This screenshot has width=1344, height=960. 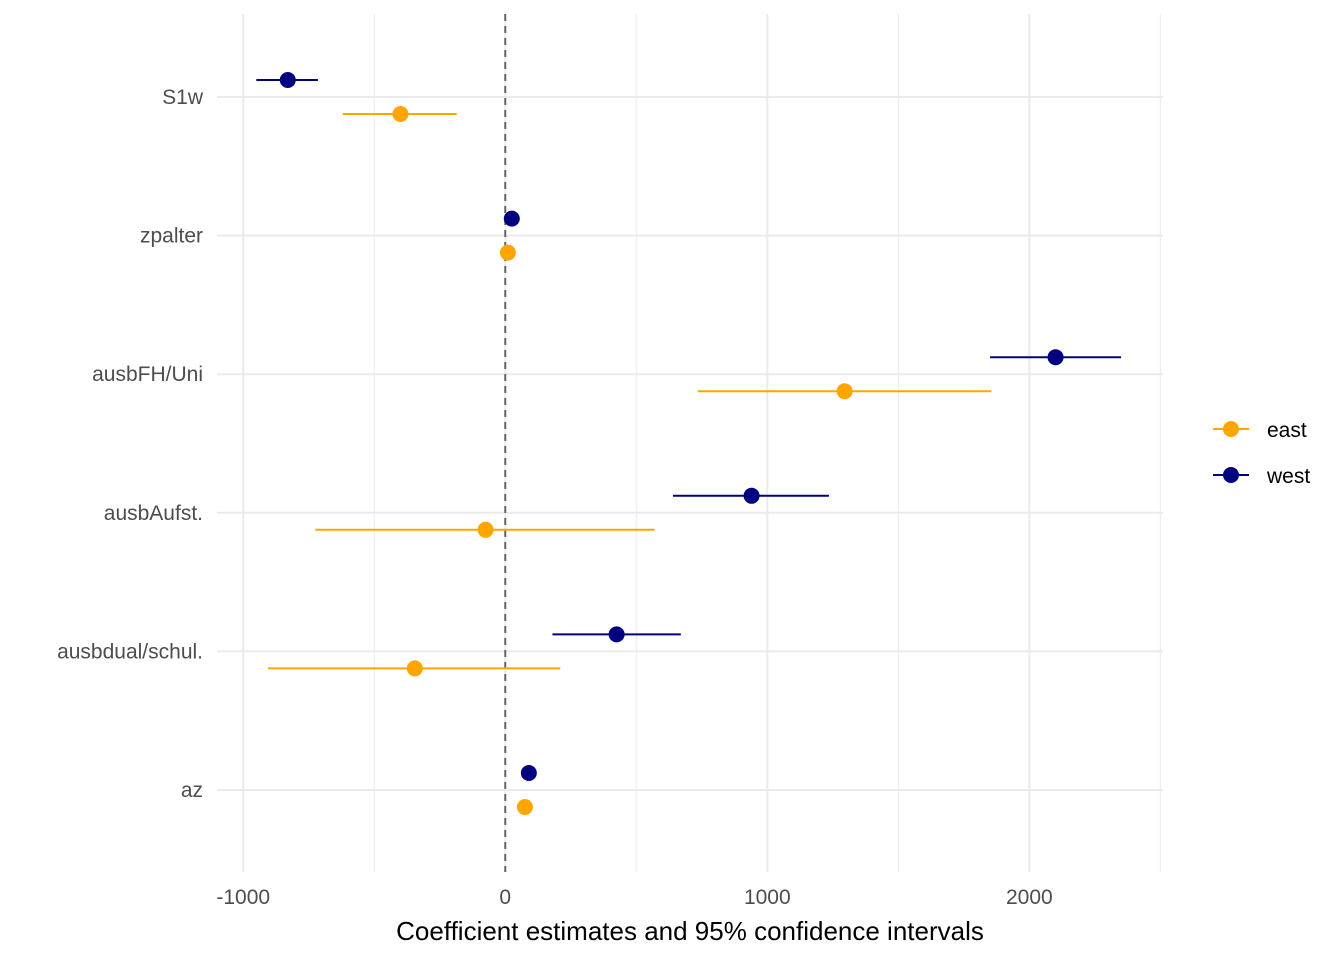 I want to click on y-tick-label: ausbAufst., so click(x=153, y=513).